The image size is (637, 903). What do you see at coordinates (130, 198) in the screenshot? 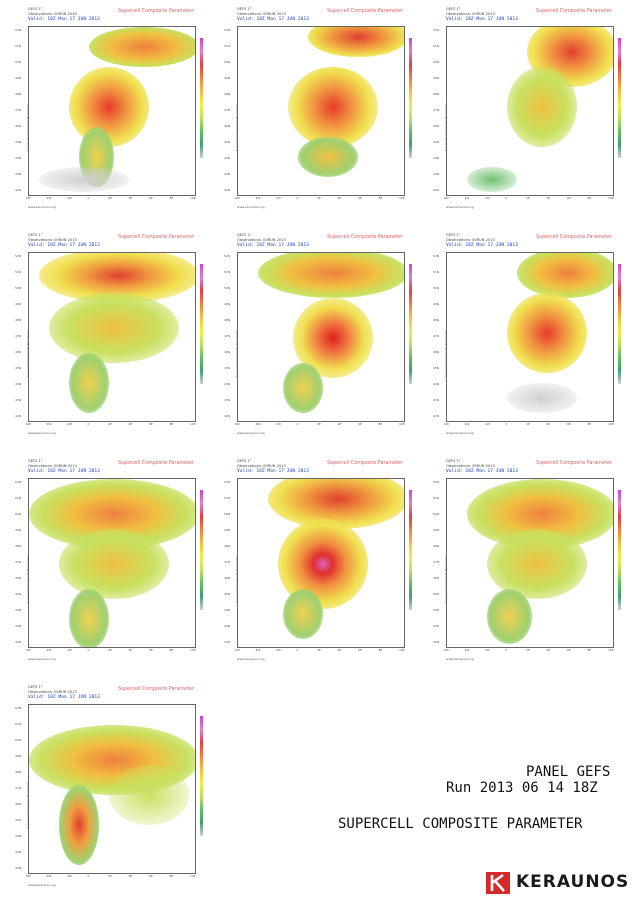
I see `lon-tick-label: 4E` at bounding box center [130, 198].